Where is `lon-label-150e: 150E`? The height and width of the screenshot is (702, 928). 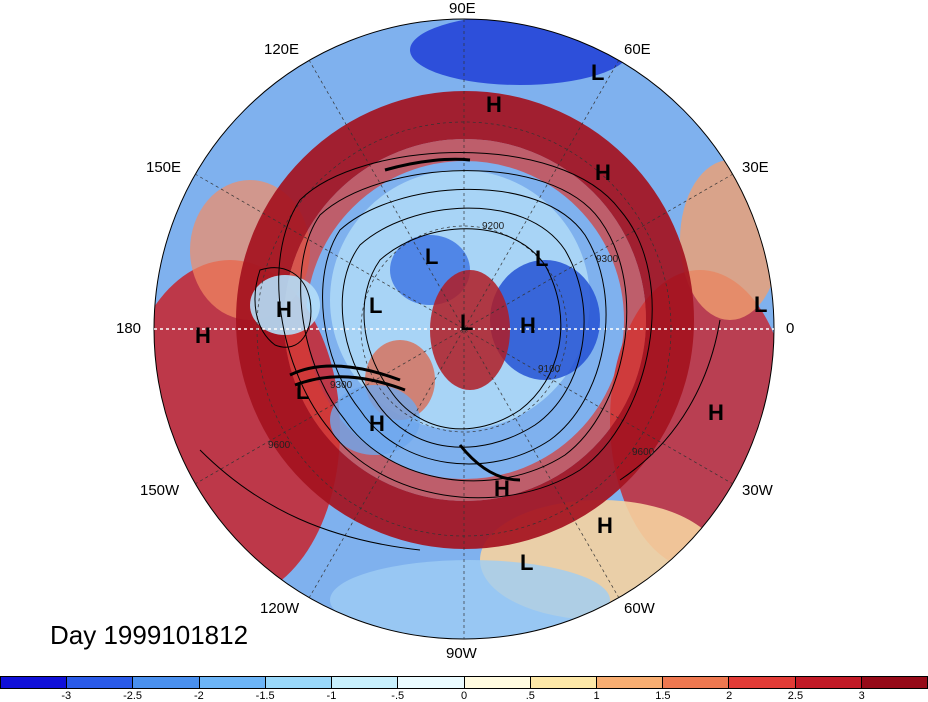
lon-label-150e: 150E is located at coordinates (164, 167).